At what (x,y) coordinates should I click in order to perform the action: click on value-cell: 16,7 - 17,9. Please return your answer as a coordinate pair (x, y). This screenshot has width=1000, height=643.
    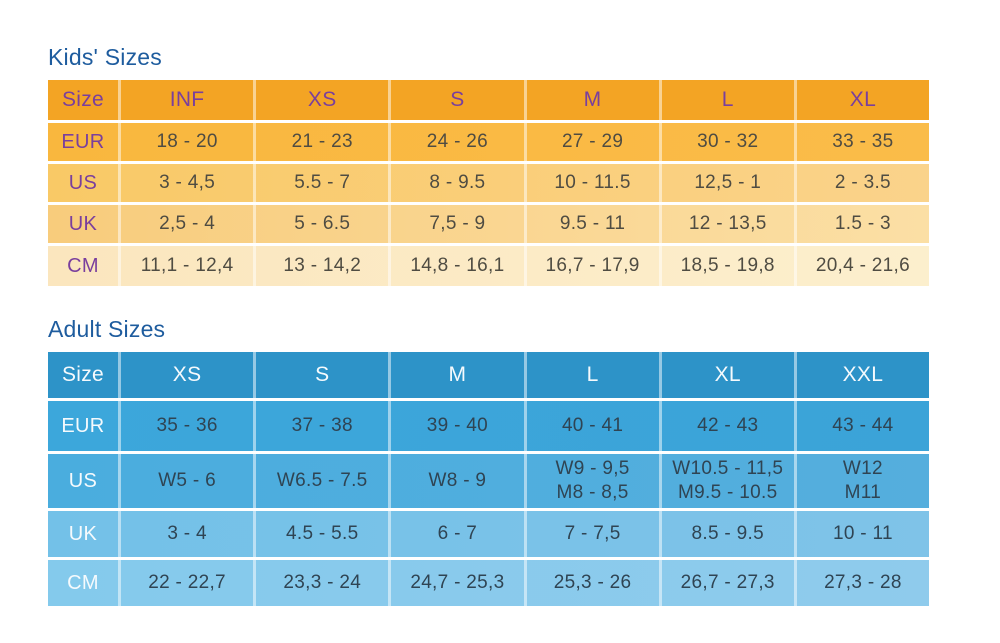
    Looking at the image, I should click on (591, 266).